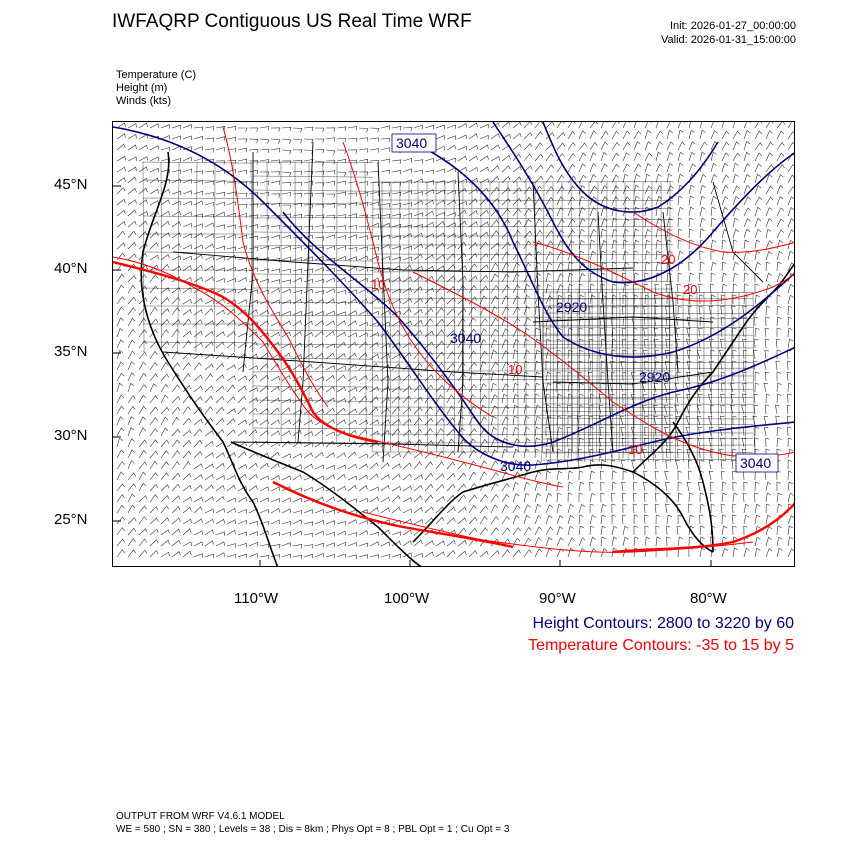  I want to click on height-label: 2920, so click(571, 307).